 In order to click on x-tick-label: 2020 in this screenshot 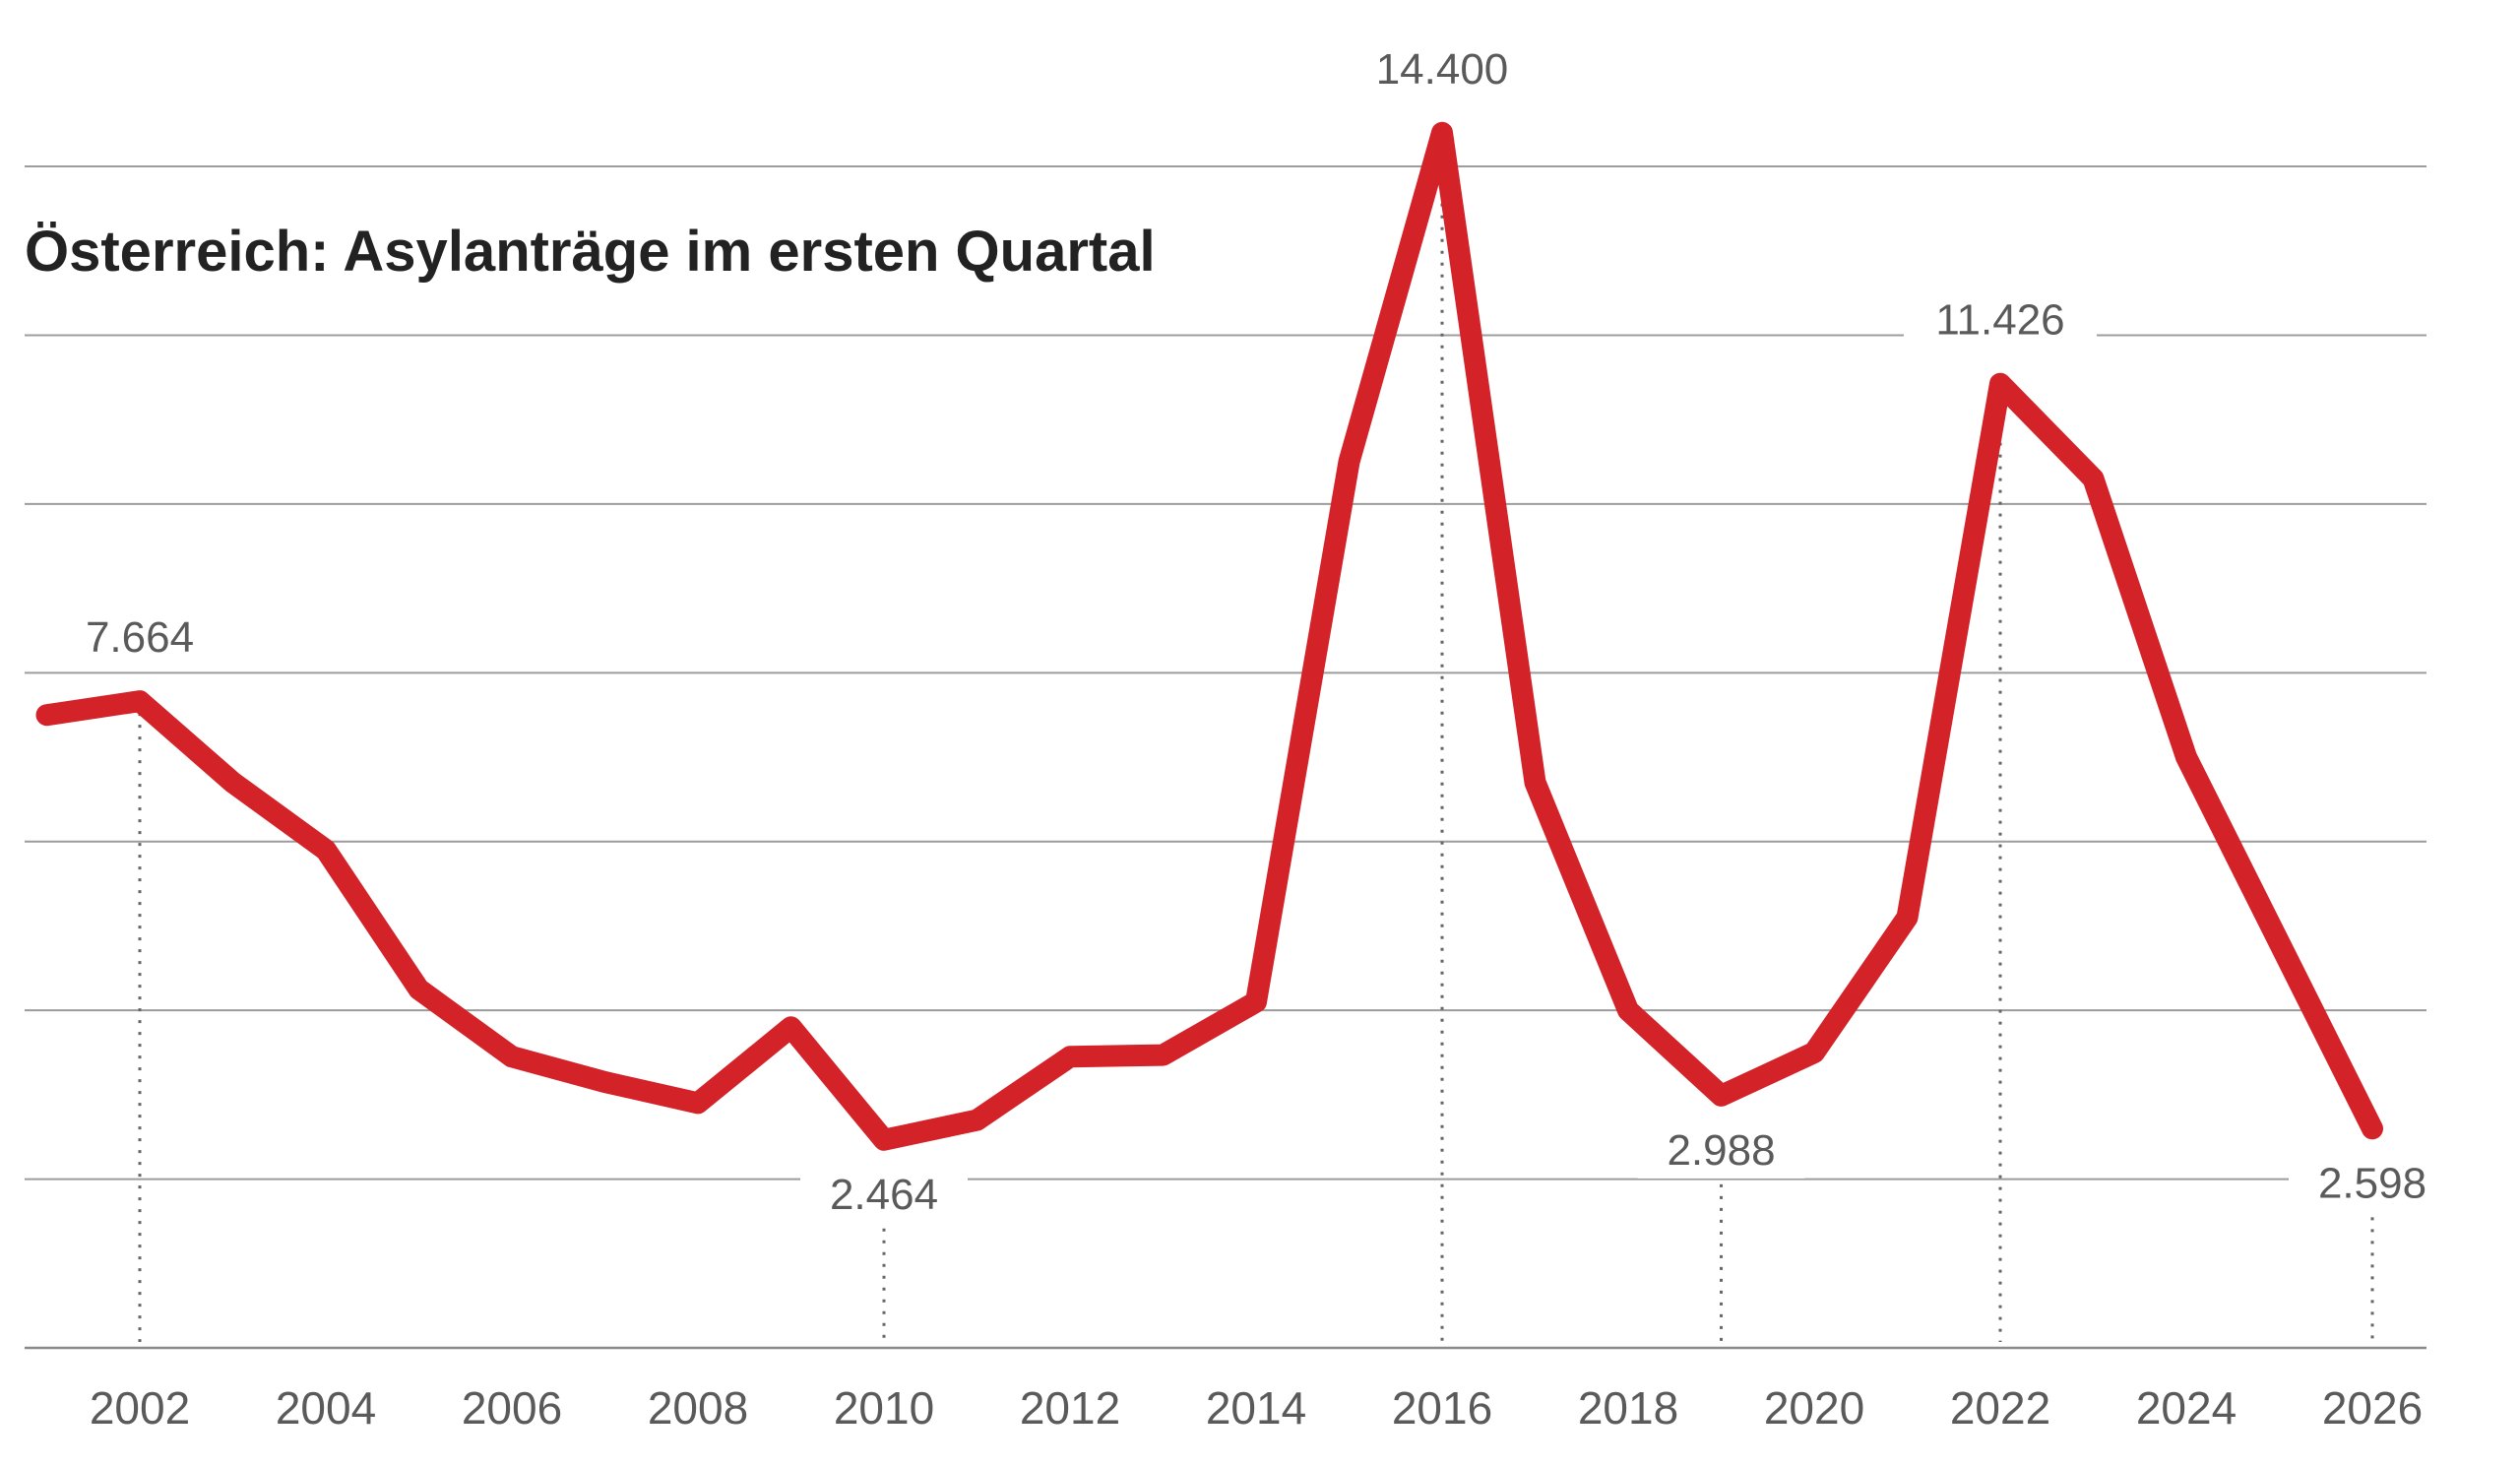, I will do `click(1814, 1408)`.